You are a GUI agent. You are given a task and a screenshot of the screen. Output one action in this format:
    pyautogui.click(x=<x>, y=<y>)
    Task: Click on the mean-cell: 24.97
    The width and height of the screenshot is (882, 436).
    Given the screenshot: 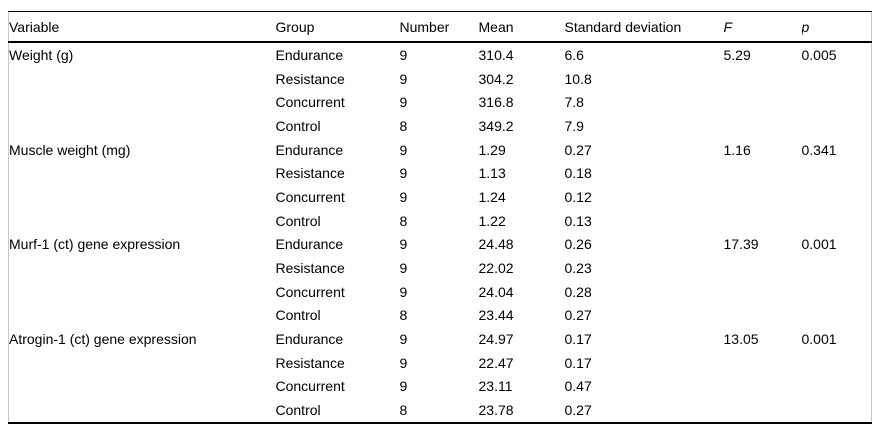 What is the action you would take?
    pyautogui.click(x=496, y=339)
    